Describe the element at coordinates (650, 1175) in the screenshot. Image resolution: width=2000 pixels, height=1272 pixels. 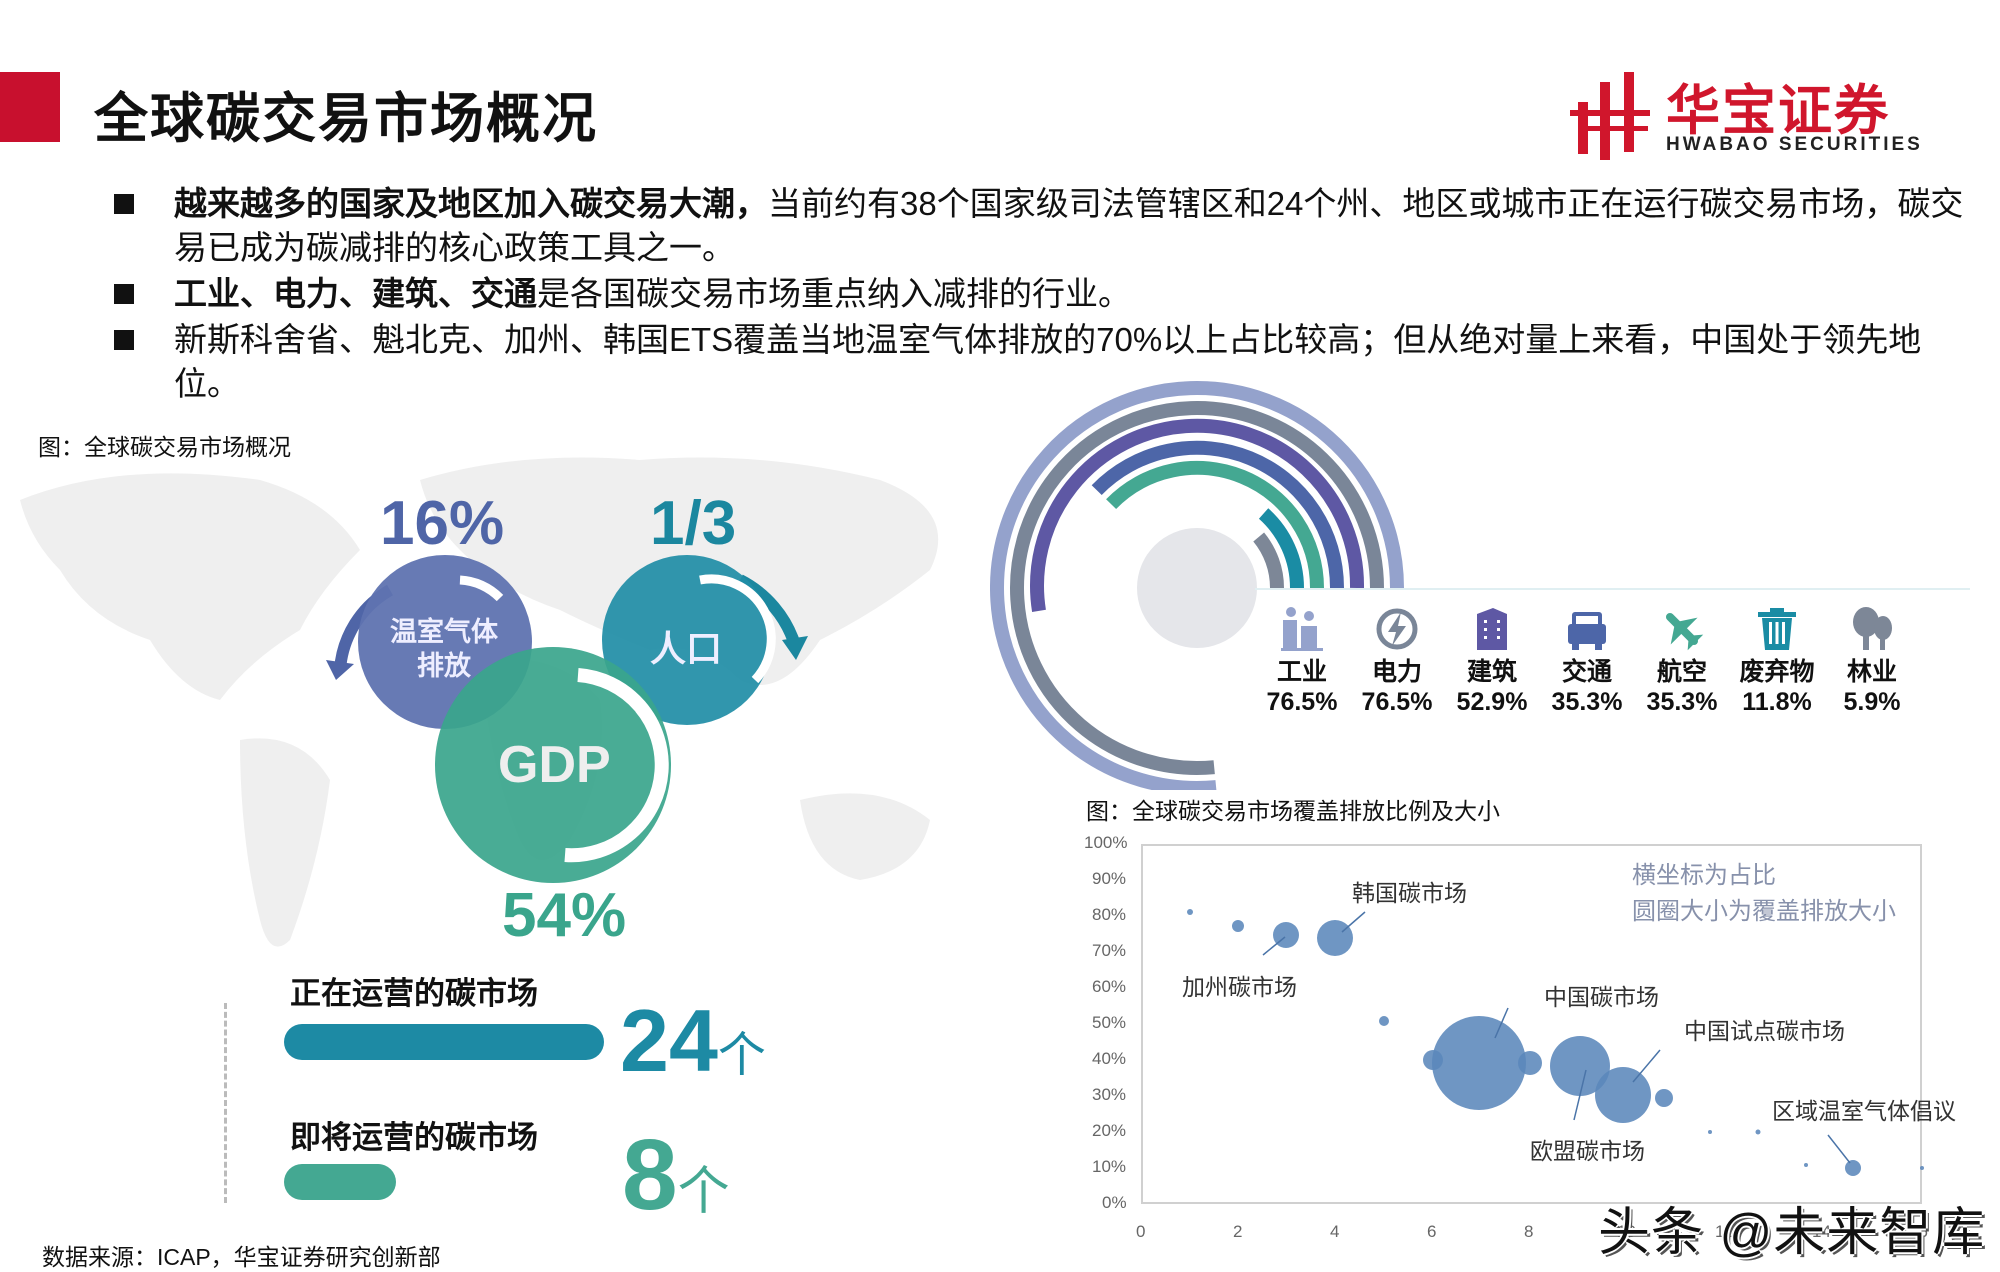
I see `upcoming-value: 8` at that location.